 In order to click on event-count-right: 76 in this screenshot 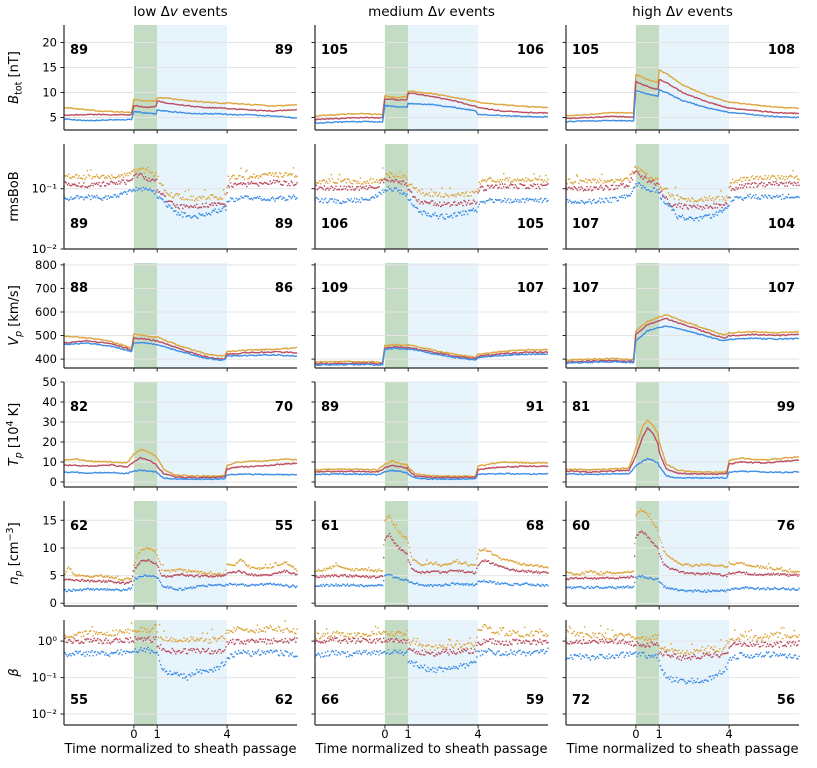, I will do `click(786, 526)`.